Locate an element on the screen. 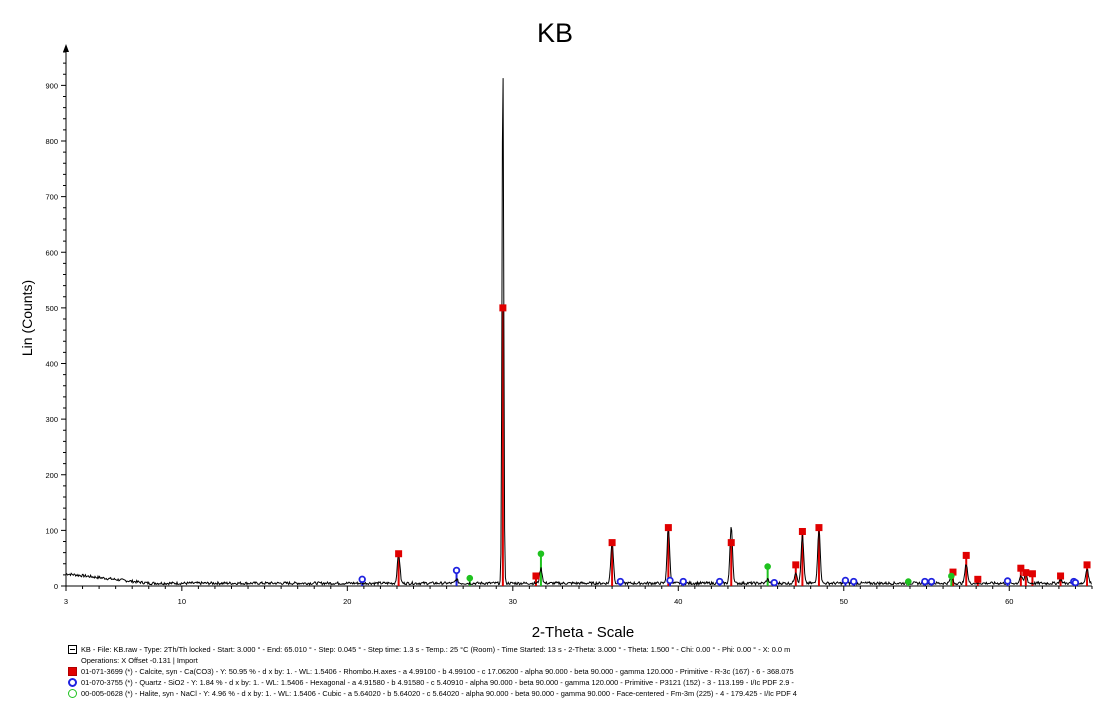  calcite-square-icon is located at coordinates (72, 671).